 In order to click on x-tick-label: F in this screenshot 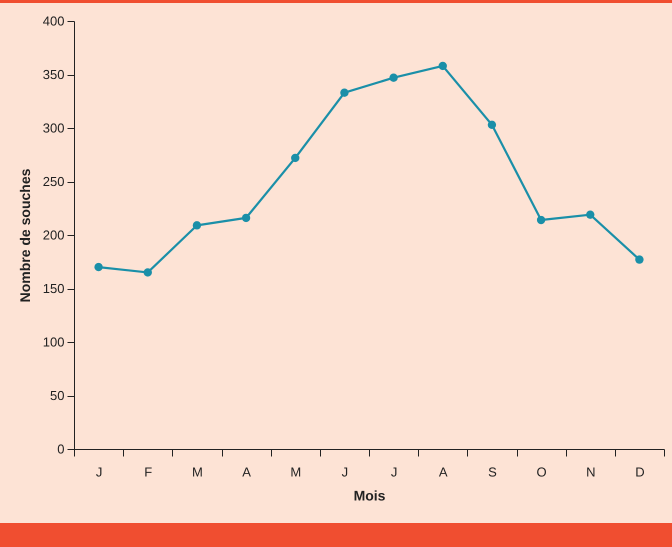, I will do `click(148, 472)`.